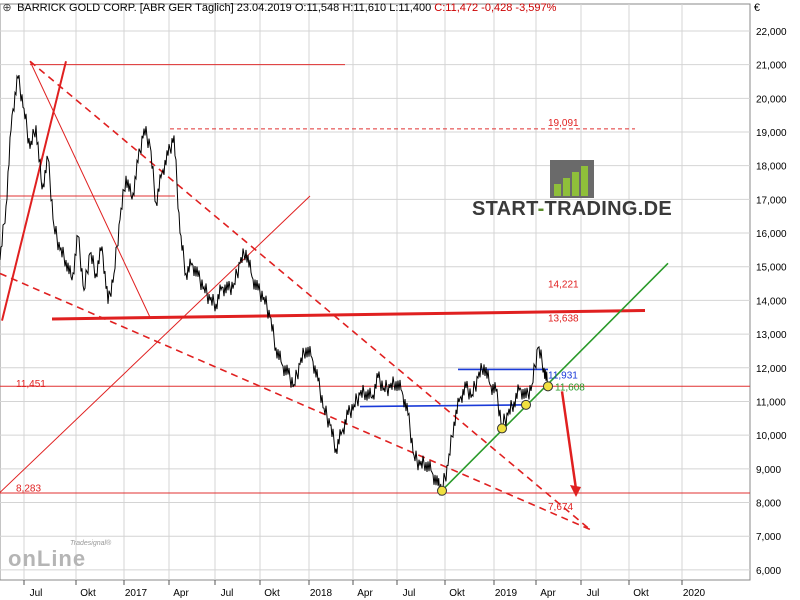  Describe the element at coordinates (768, 470) in the screenshot. I see `y-tick-label: 9,000` at that location.